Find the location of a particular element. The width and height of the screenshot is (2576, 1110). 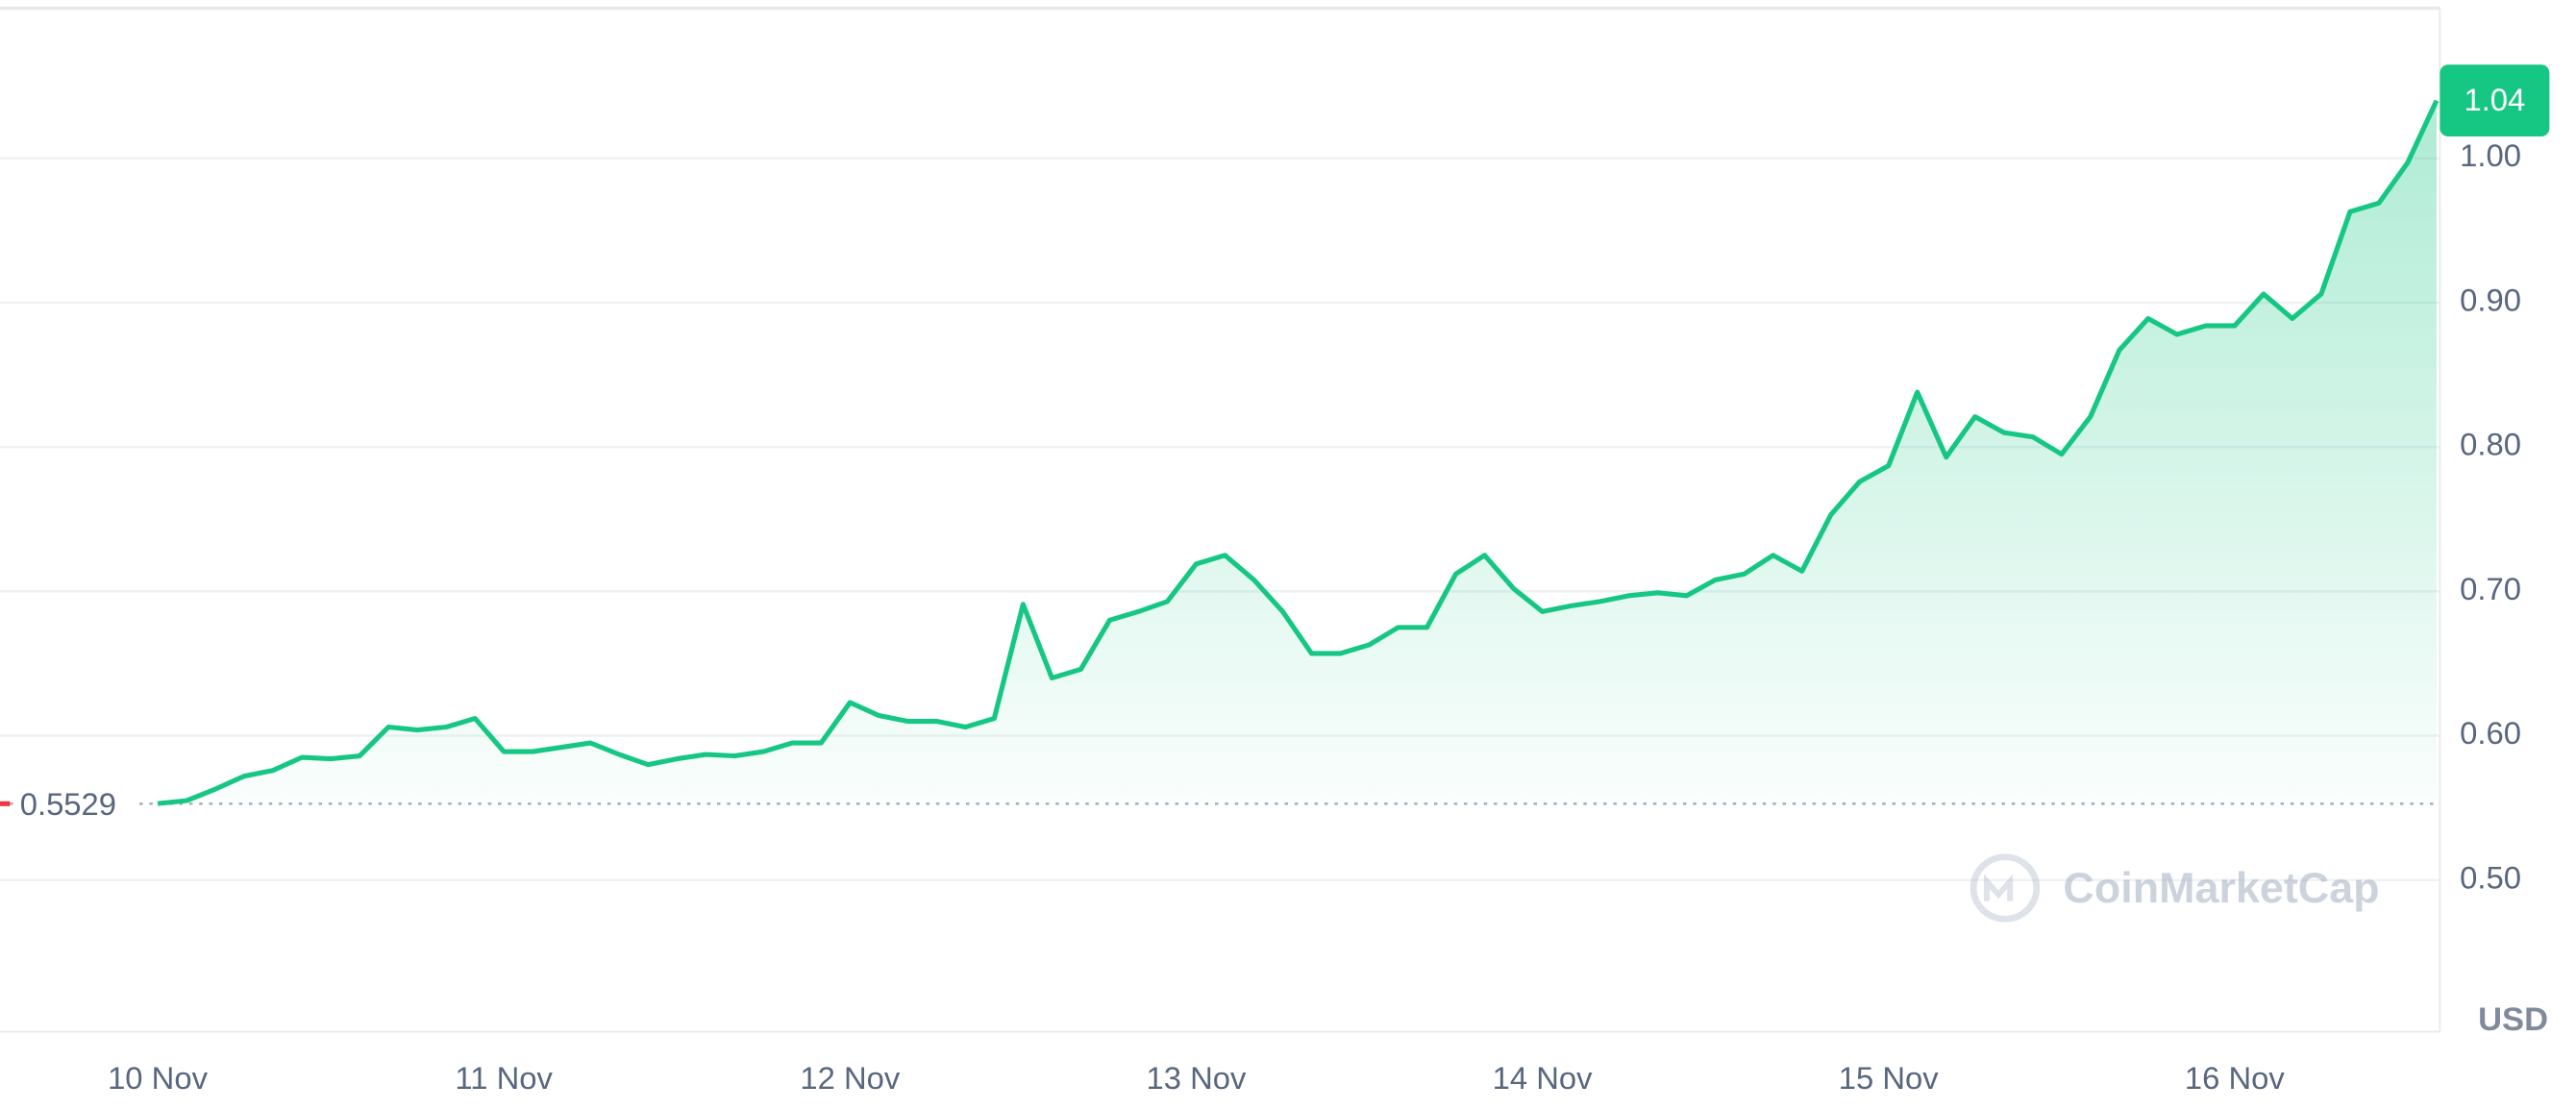

current-price-badge is located at coordinates (2495, 100).